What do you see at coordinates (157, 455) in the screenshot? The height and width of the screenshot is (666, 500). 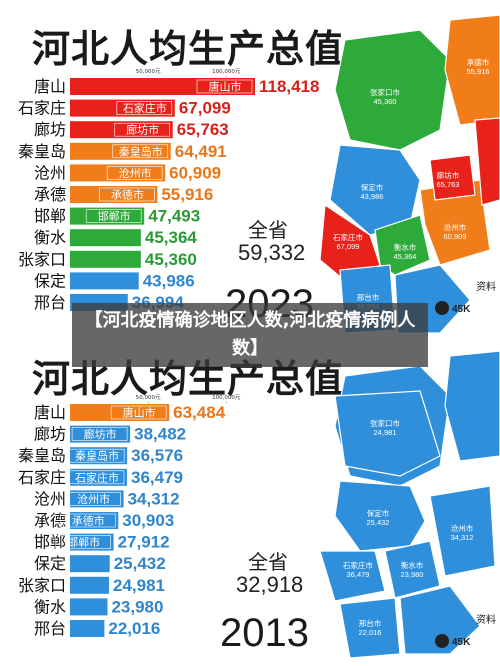 I see `value-label: 36,576` at bounding box center [157, 455].